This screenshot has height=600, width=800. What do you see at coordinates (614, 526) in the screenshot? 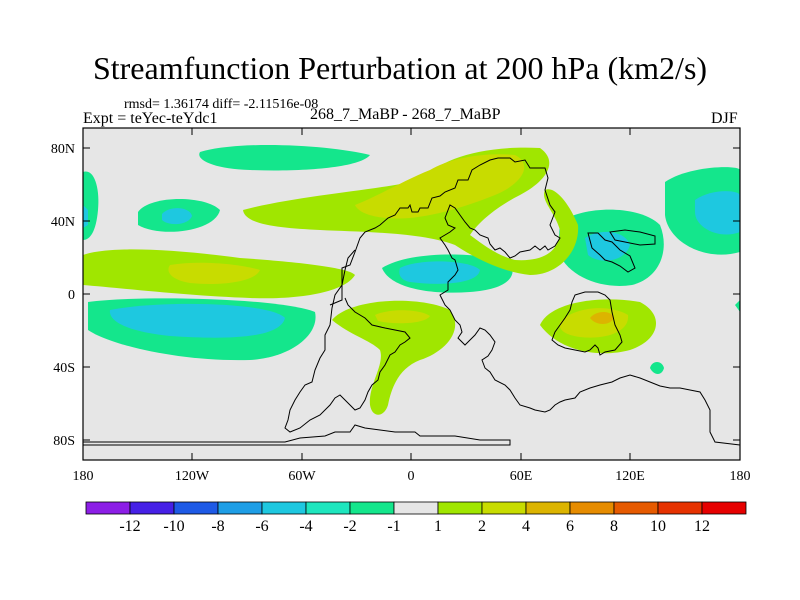
I see `colorbar-label: 8` at bounding box center [614, 526].